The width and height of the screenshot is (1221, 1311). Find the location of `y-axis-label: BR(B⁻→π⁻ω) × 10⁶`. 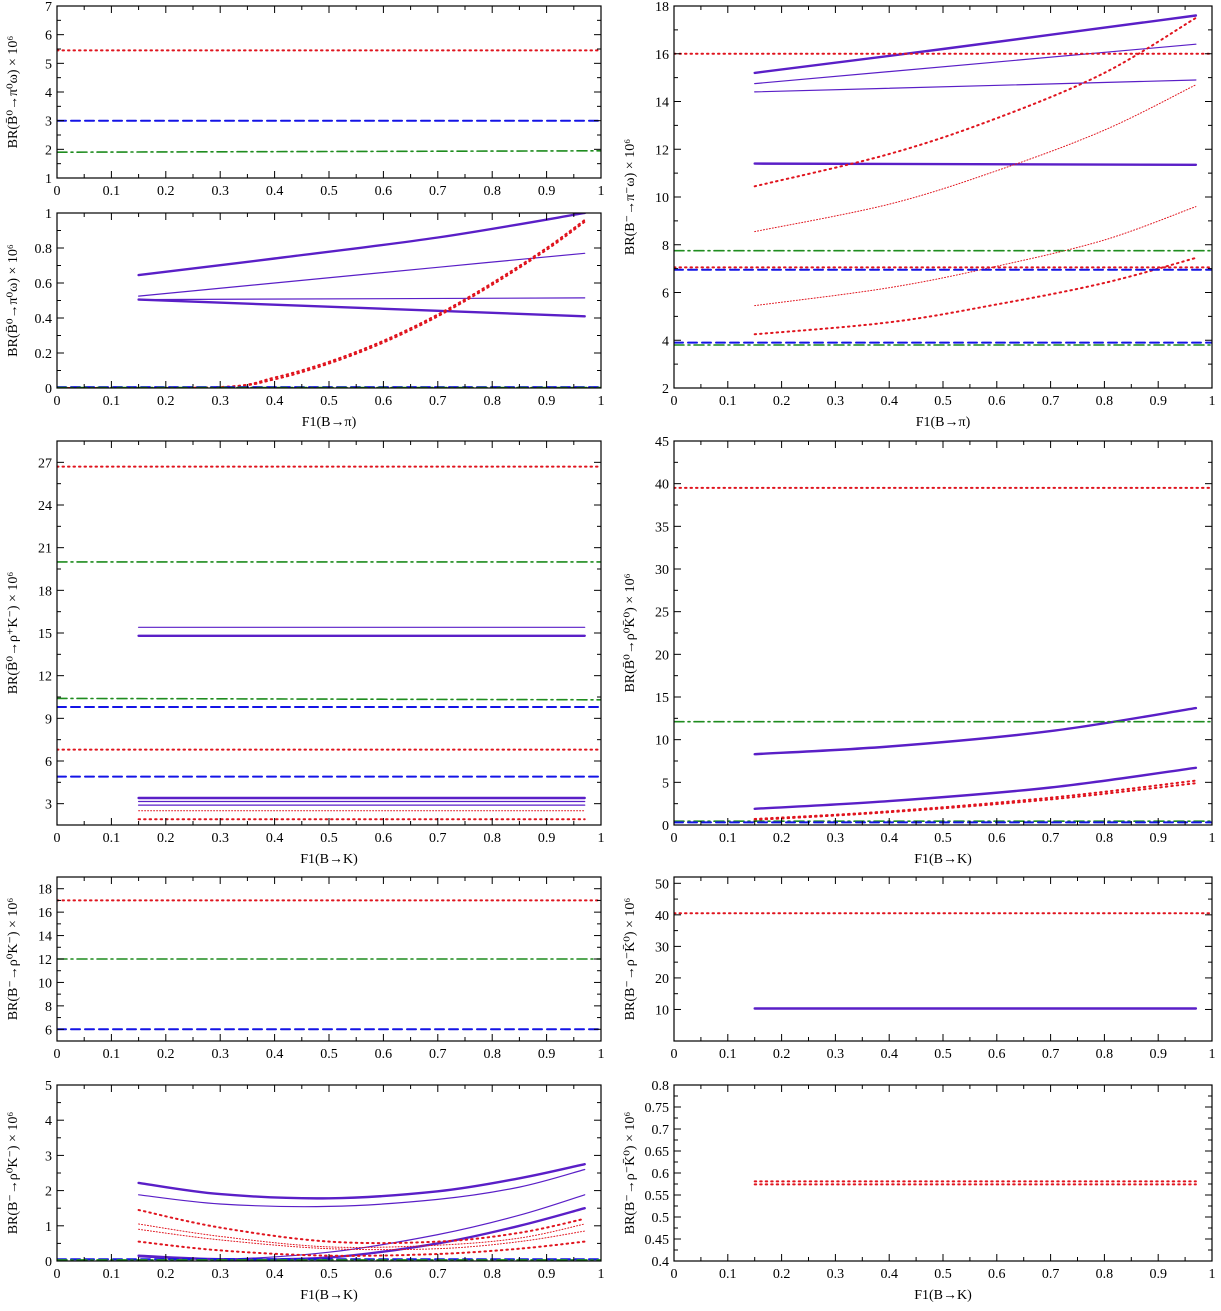

y-axis-label: BR(B⁻→π⁻ω) × 10⁶ is located at coordinates (630, 197).